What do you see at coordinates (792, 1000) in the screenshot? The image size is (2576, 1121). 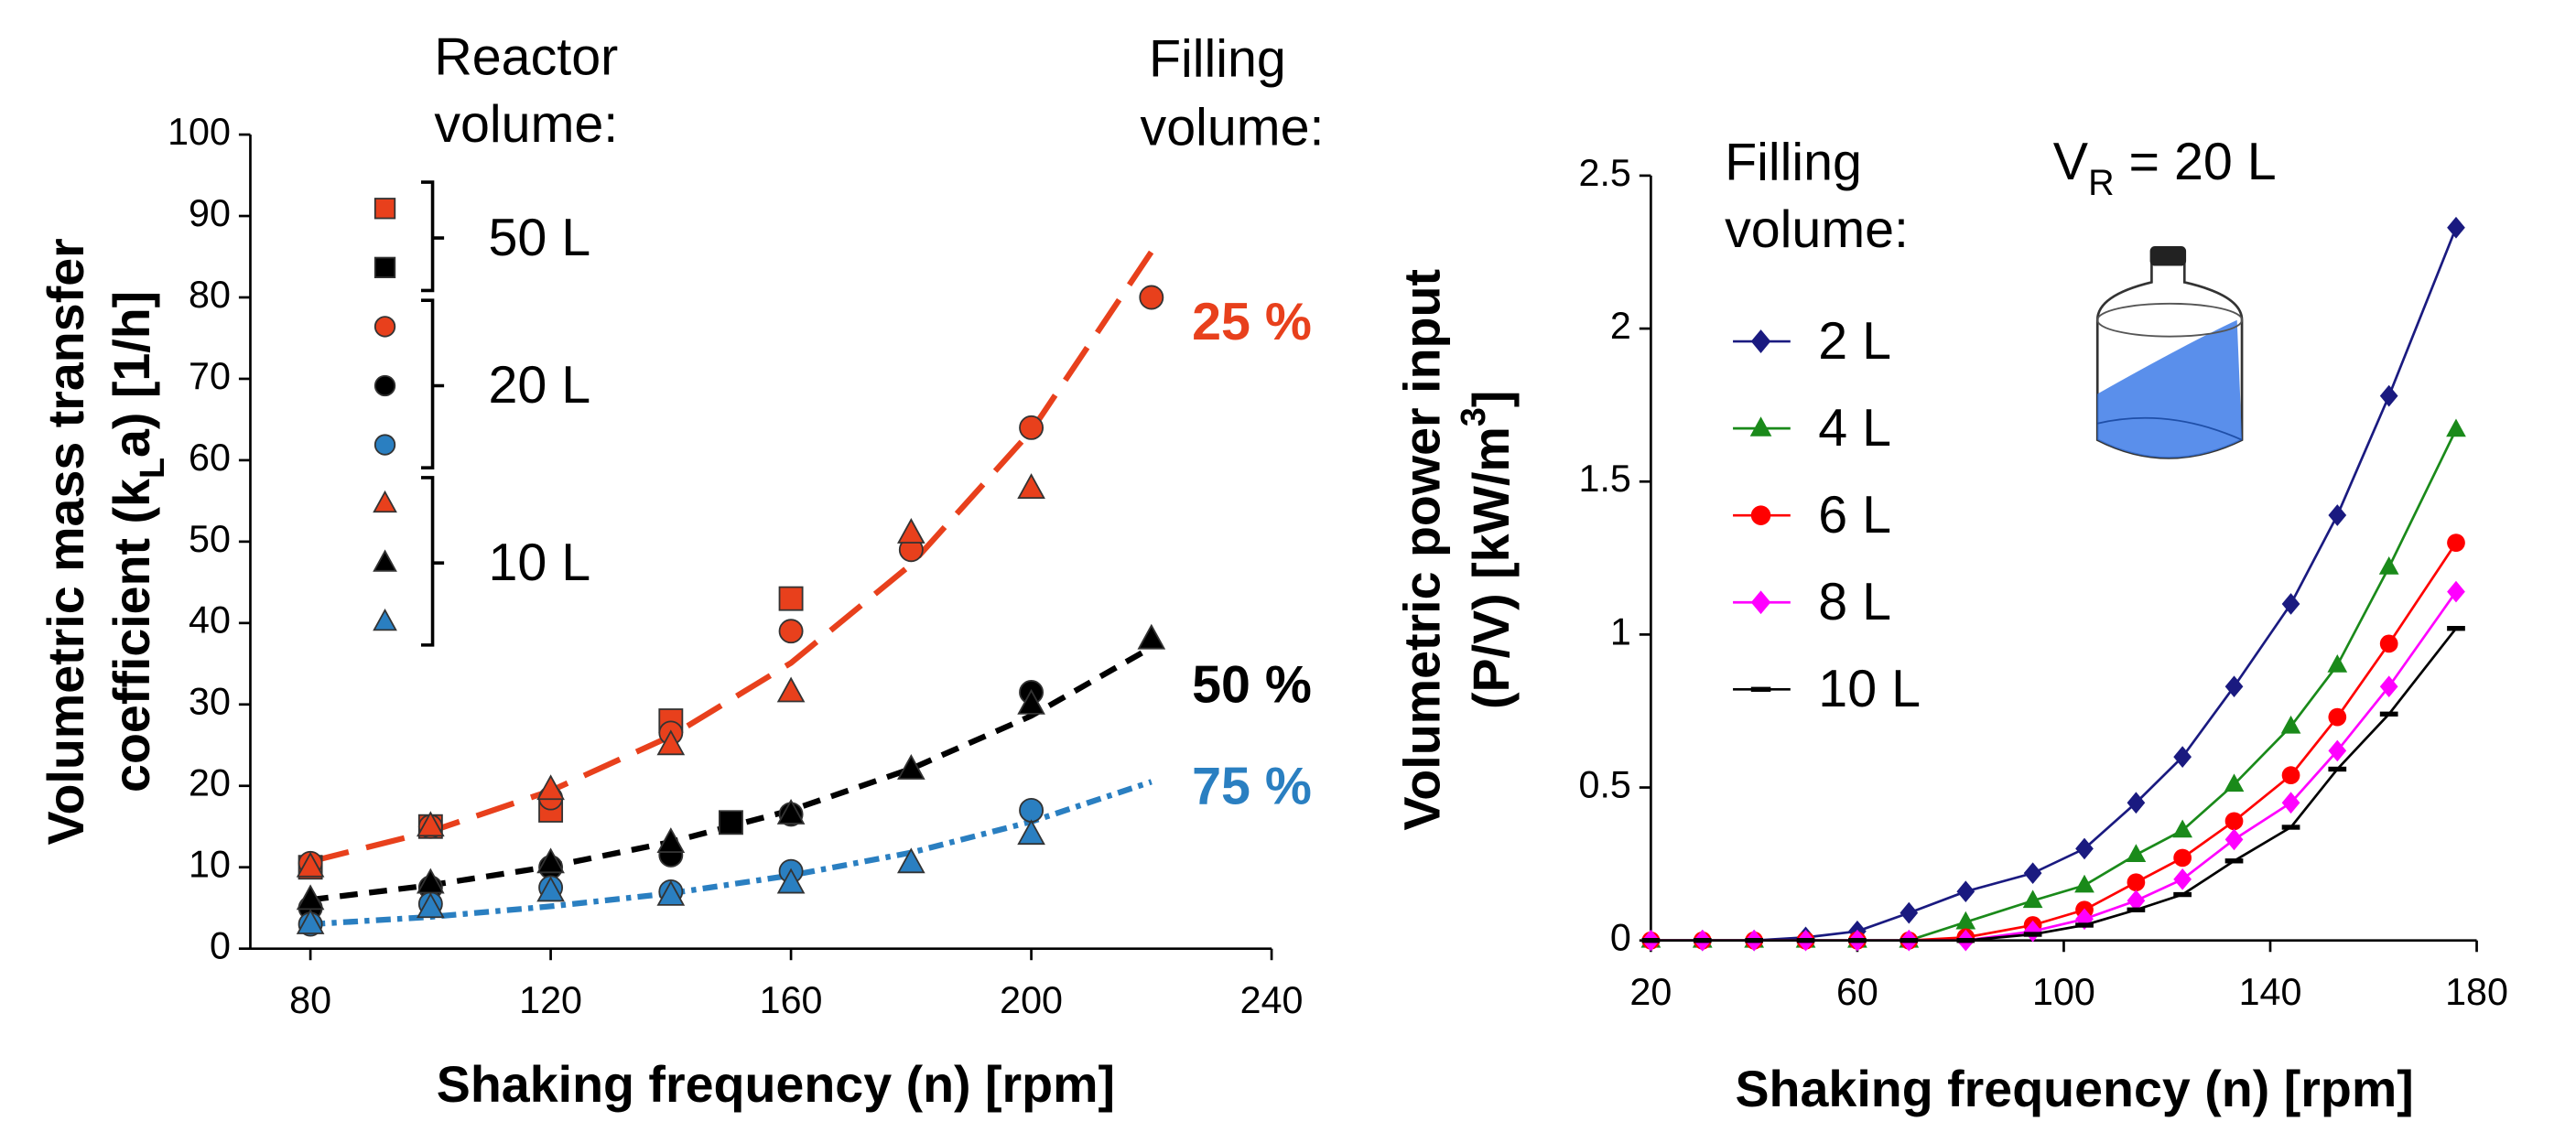 I see `x-tick-label: 160` at bounding box center [792, 1000].